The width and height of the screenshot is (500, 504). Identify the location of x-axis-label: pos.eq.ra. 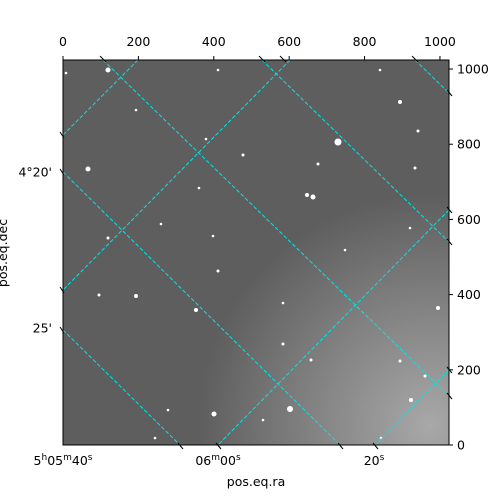
(256, 481).